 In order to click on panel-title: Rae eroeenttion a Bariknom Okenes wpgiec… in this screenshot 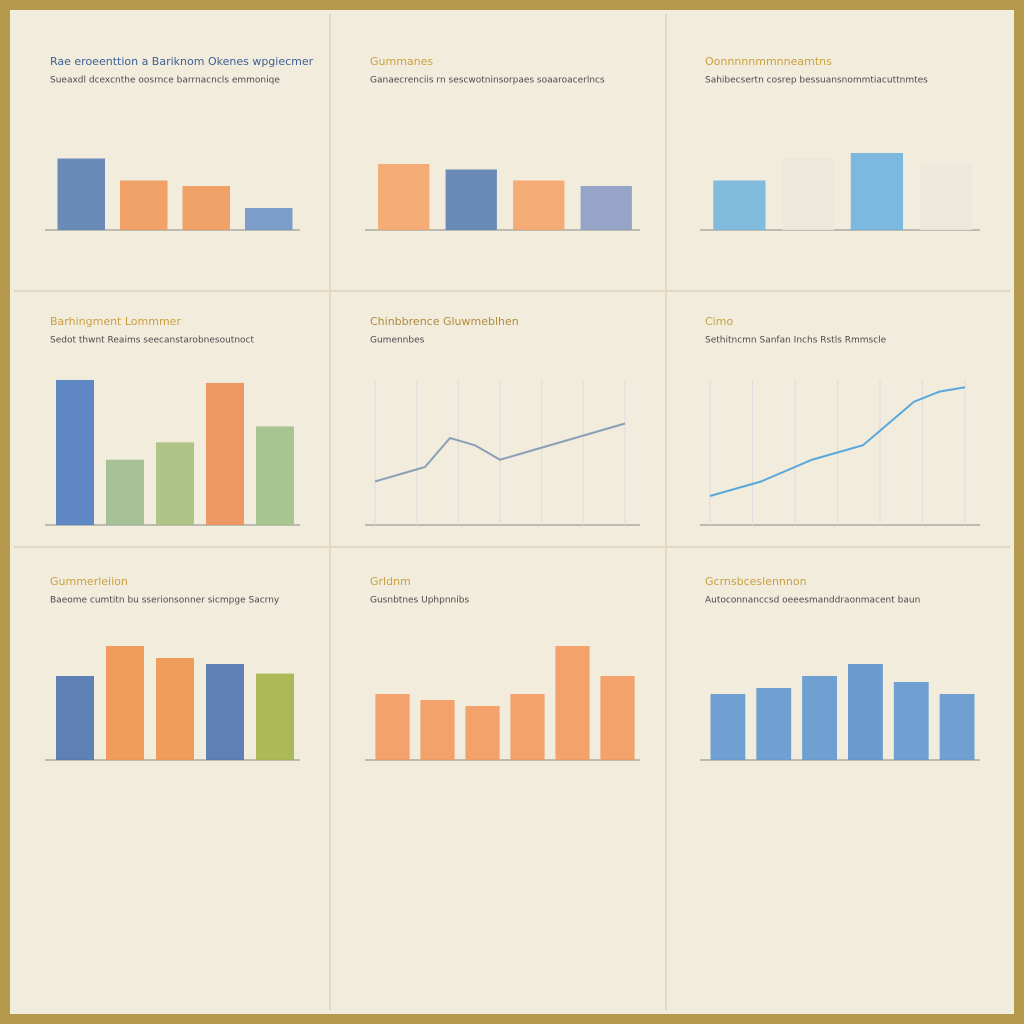, I will do `click(182, 61)`.